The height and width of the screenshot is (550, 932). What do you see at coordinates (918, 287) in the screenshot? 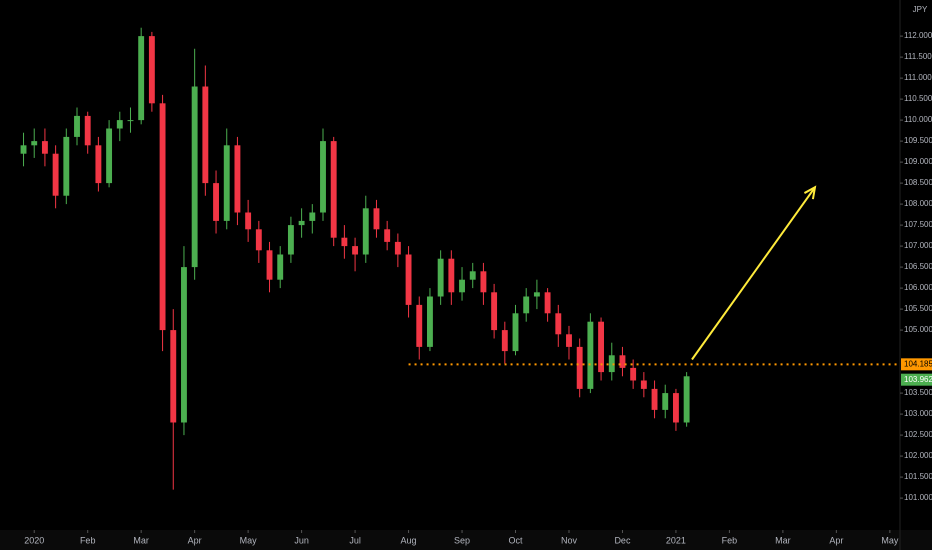
I see `y-tick-label: 106.000` at bounding box center [918, 287].